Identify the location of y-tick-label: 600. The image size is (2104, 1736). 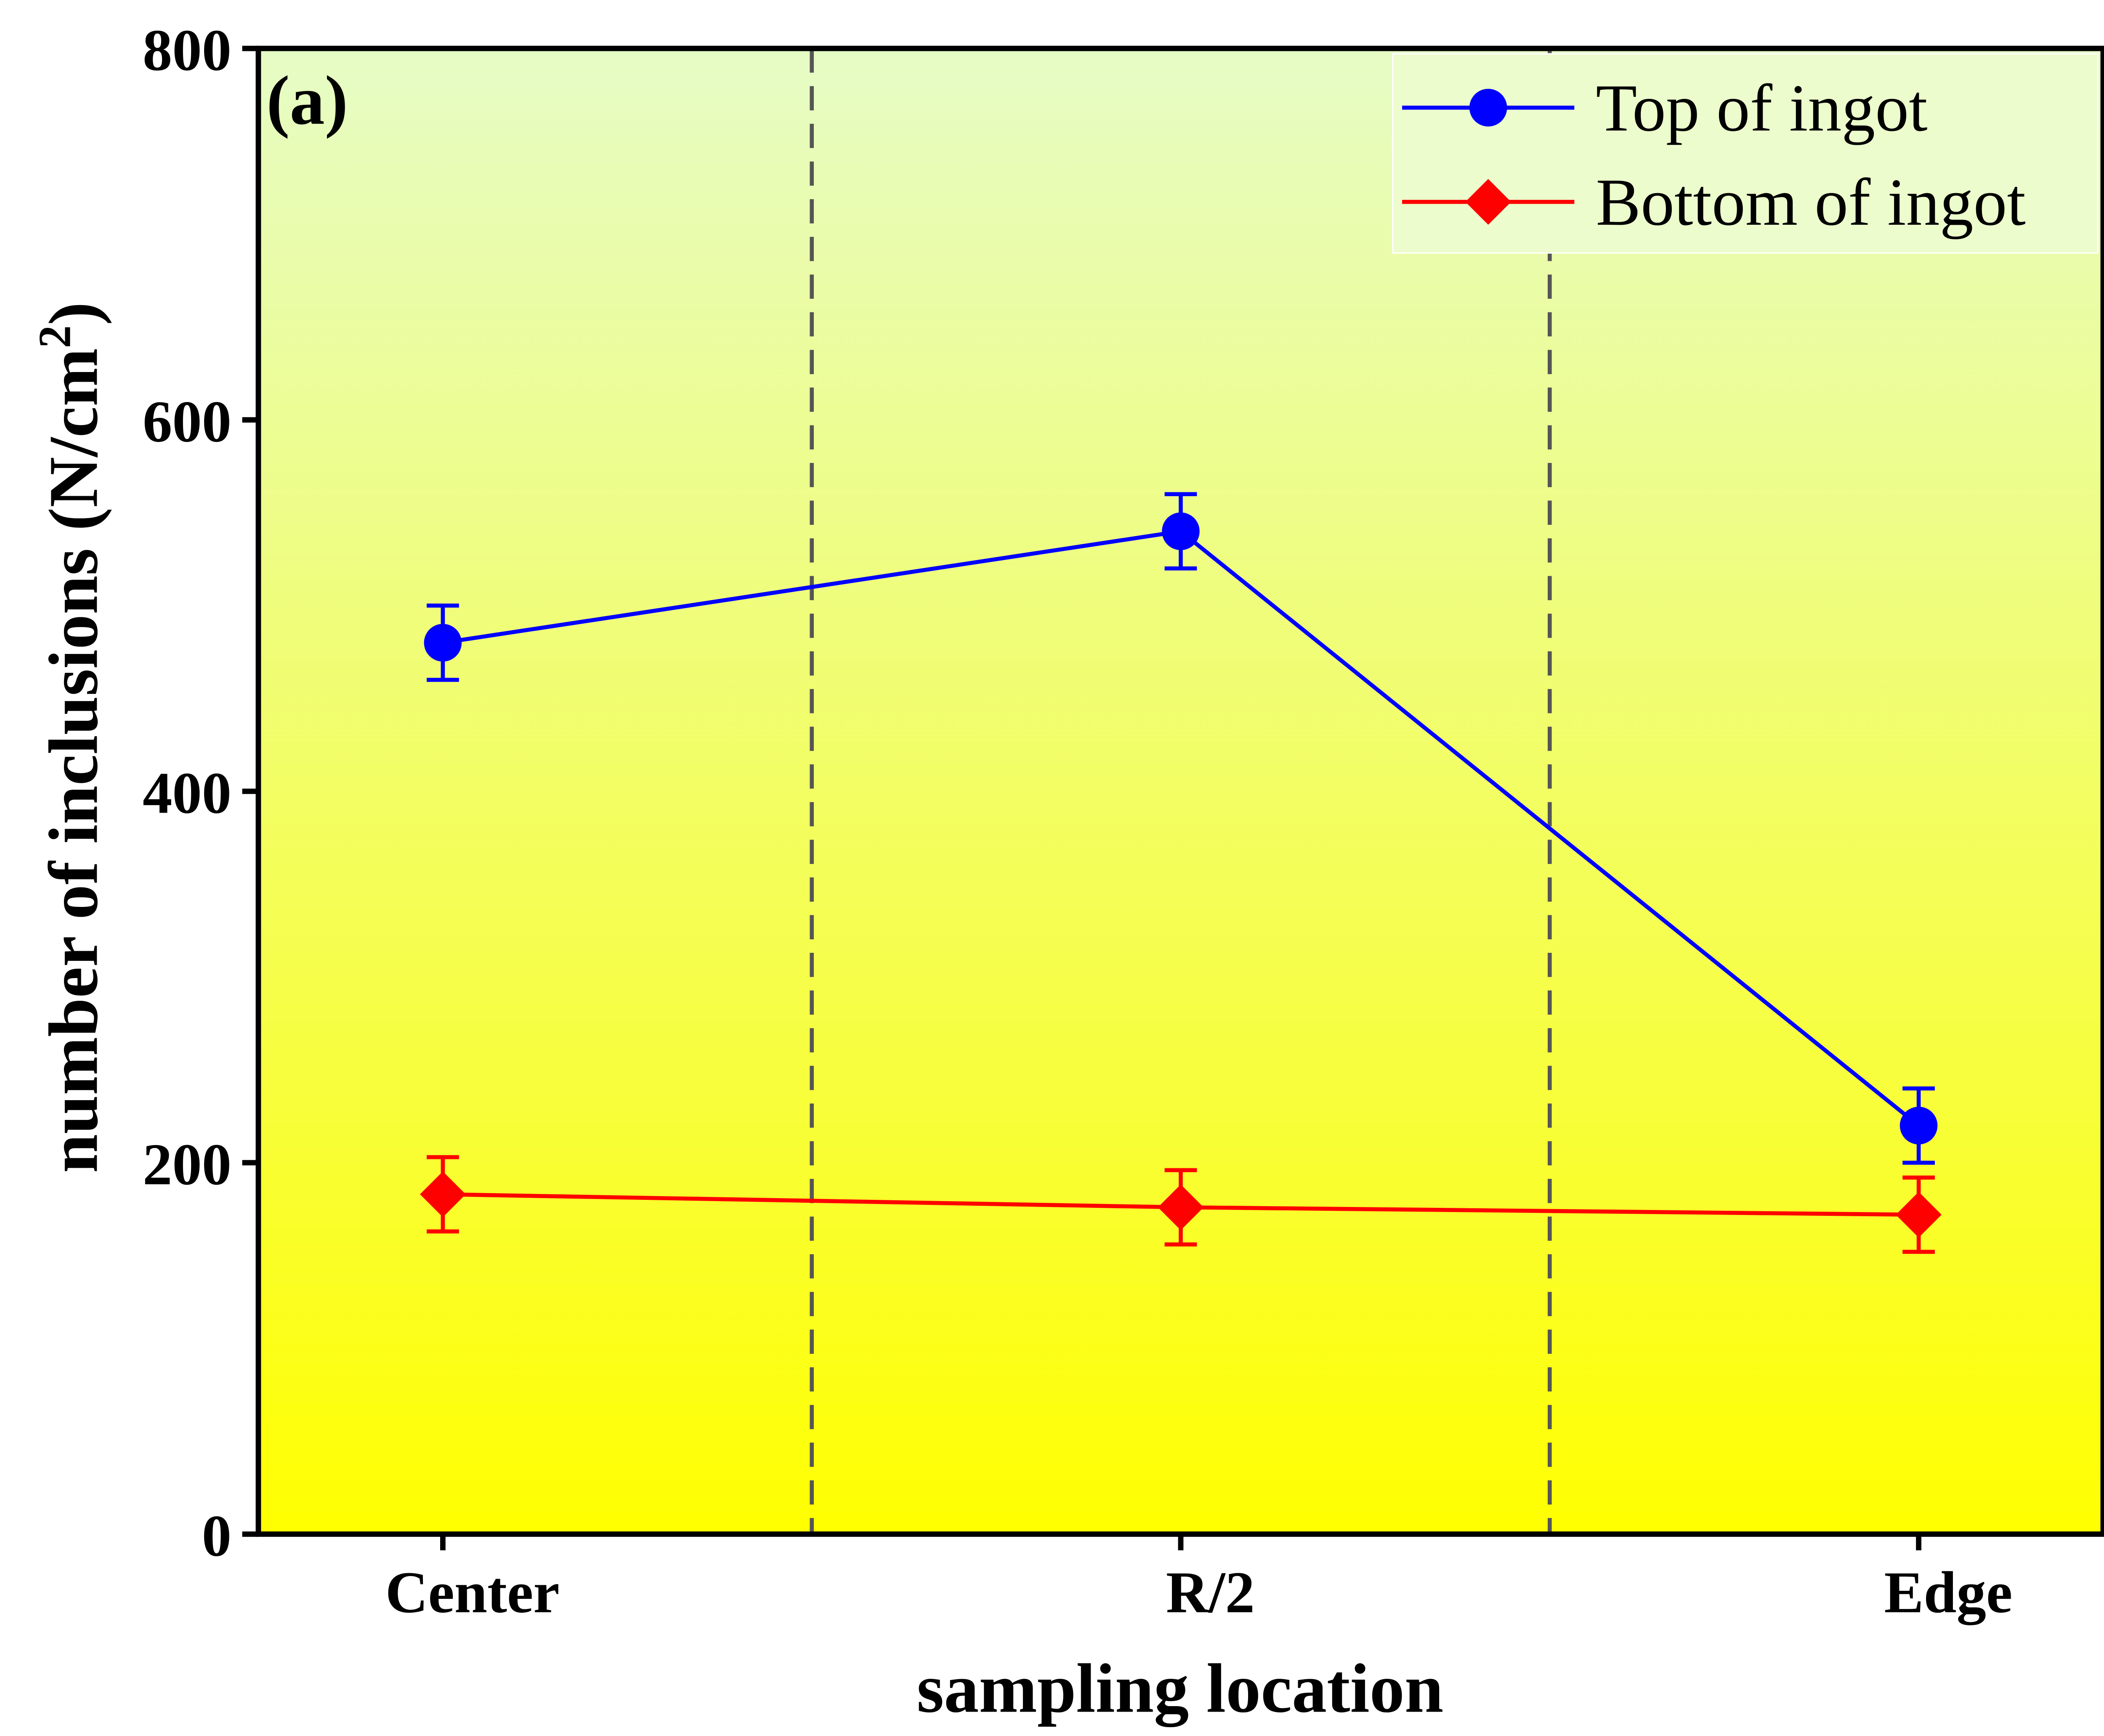
(187, 422).